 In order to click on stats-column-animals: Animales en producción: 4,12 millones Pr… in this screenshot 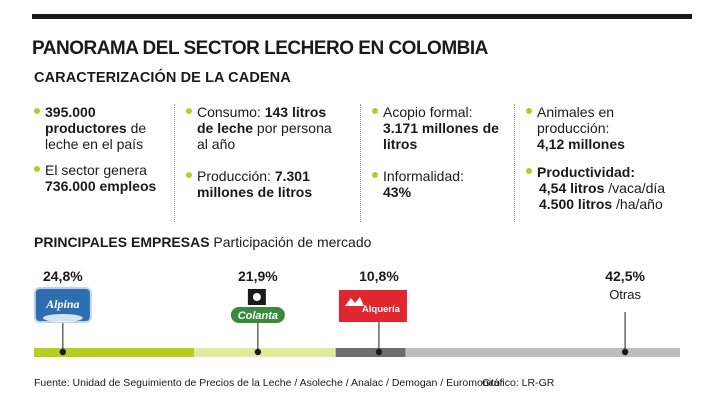, I will do `click(605, 163)`.